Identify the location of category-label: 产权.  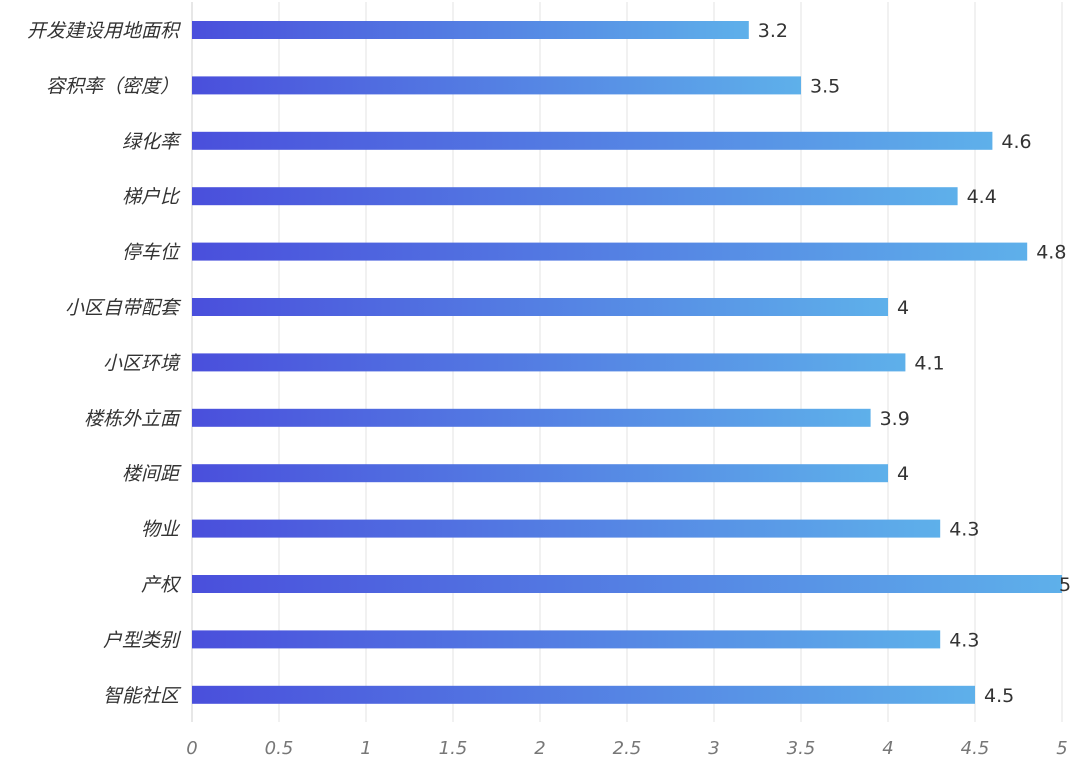
(161, 585).